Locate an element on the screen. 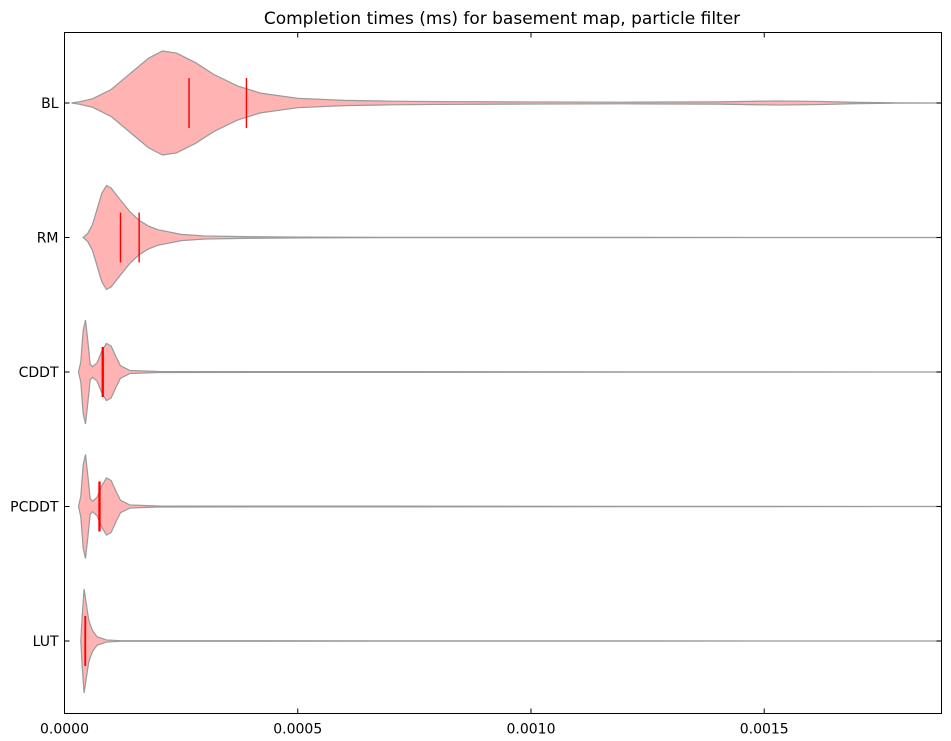  y-tick-label-pcddt: PCDDT is located at coordinates (34, 508).